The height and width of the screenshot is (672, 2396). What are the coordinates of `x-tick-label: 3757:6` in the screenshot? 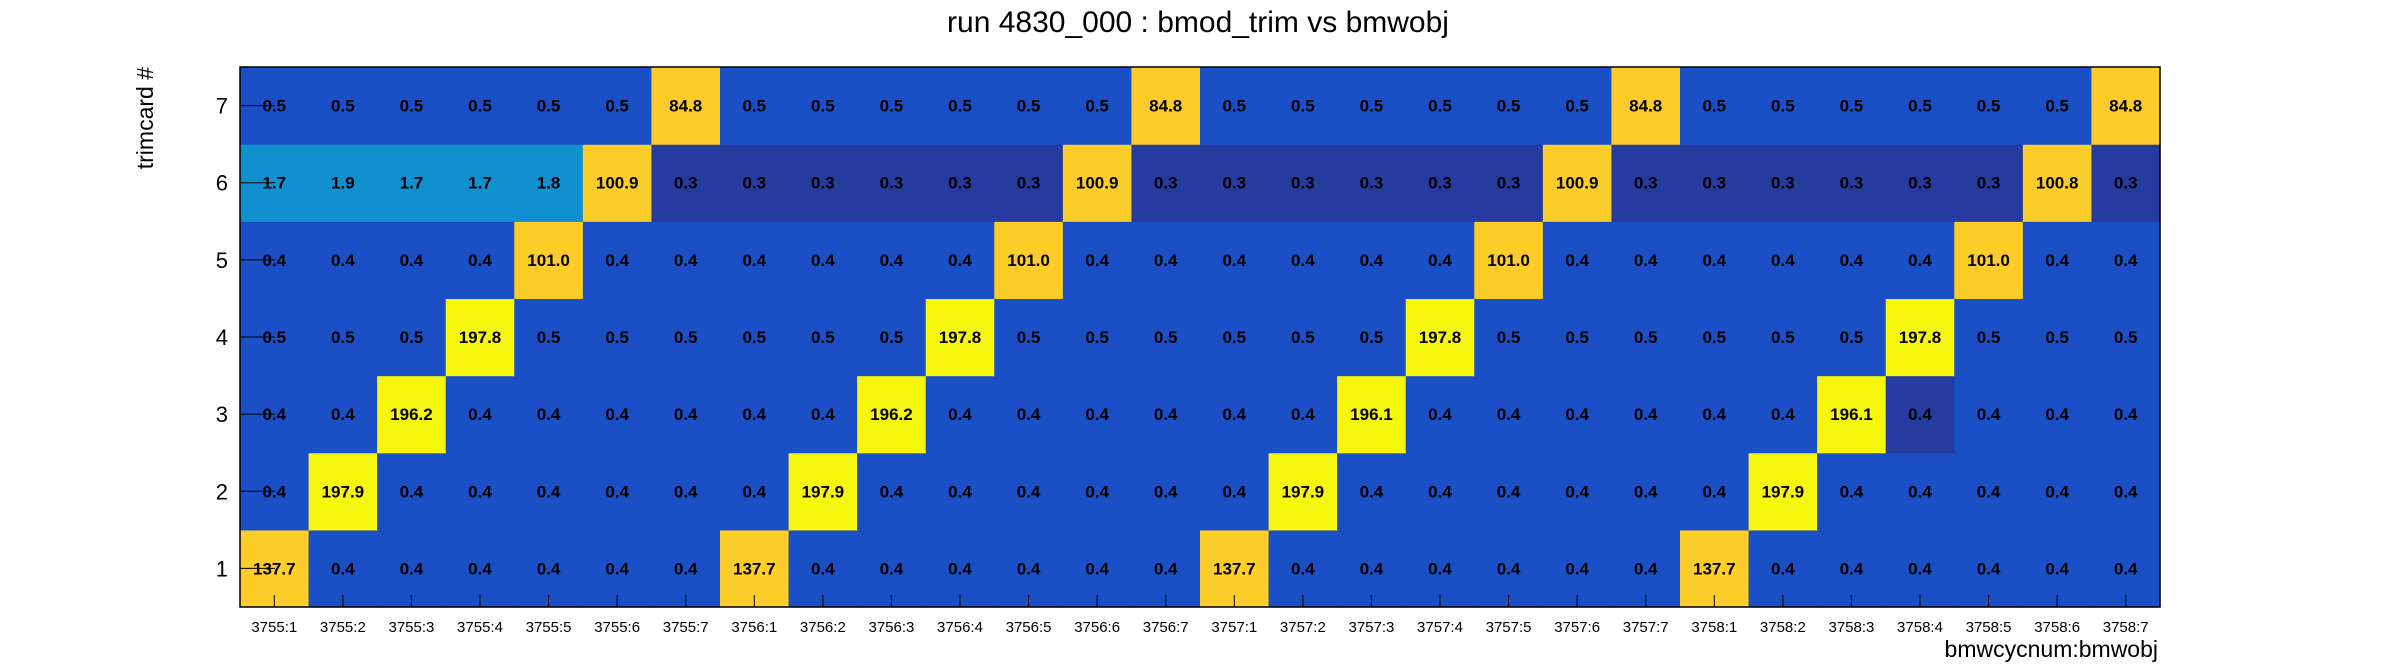 It's located at (1577, 627).